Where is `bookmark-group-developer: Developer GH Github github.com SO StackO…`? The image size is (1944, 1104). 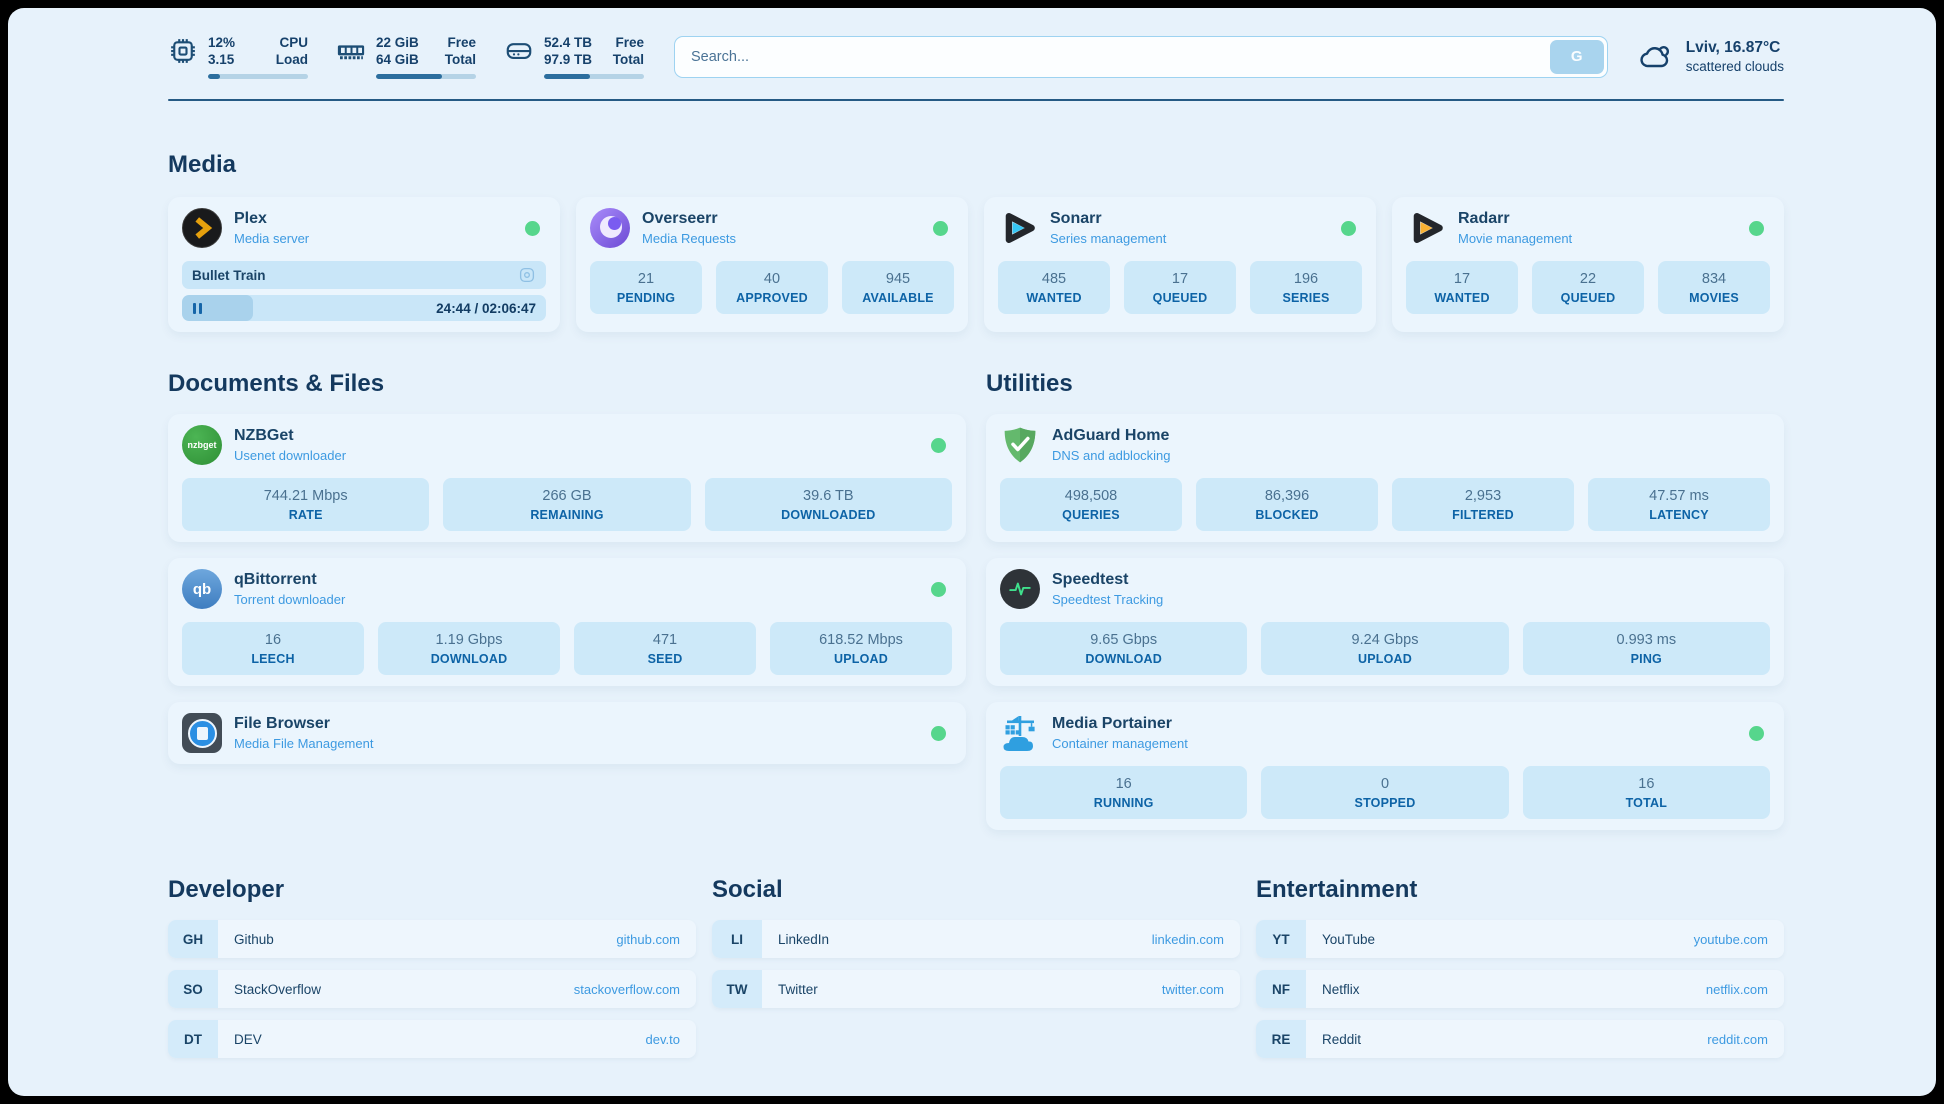 bookmark-group-developer: Developer GH Github github.com SO StackO… is located at coordinates (432, 967).